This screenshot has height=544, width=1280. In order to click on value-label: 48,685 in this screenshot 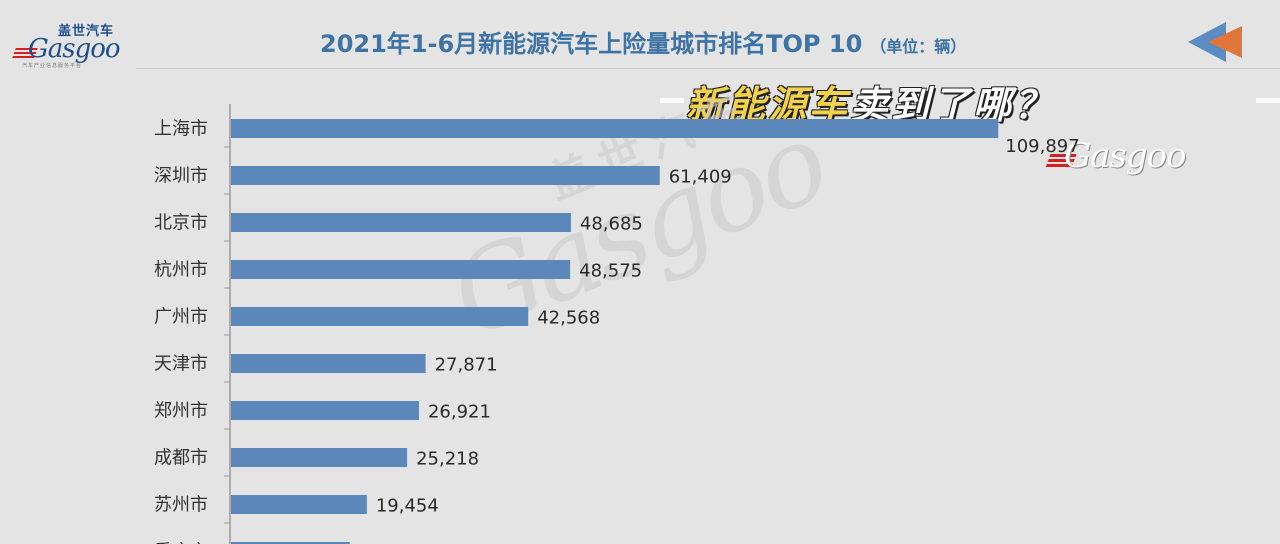, I will do `click(611, 224)`.